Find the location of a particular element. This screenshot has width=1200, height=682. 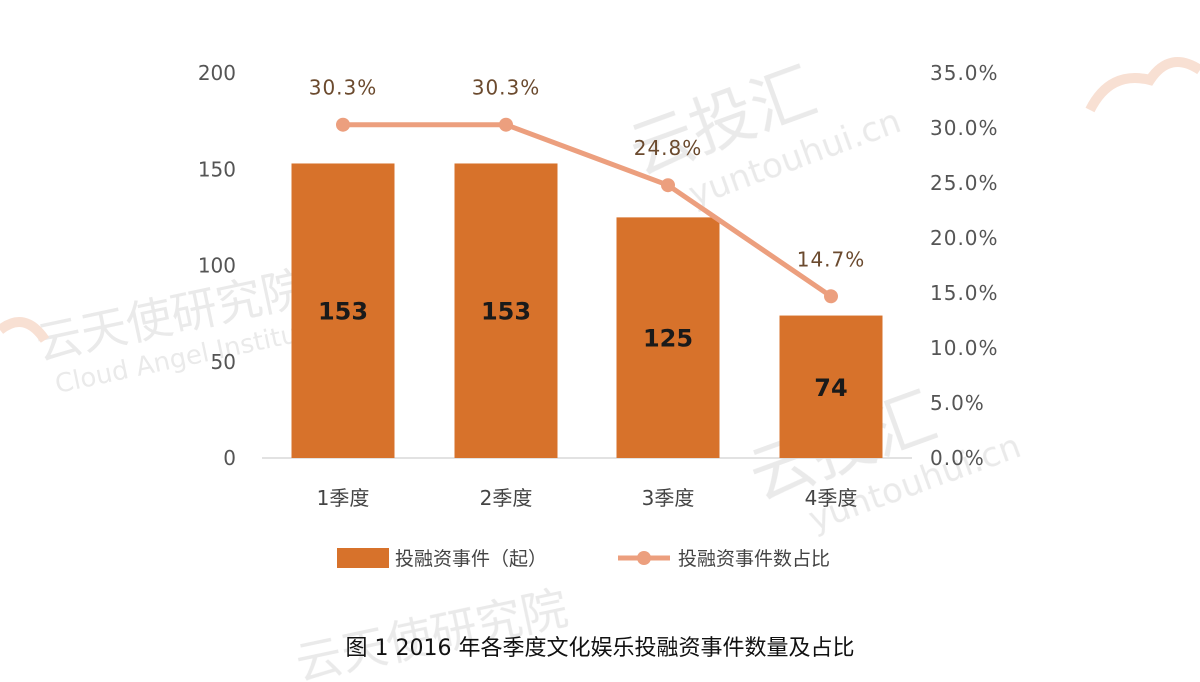

y-axis-right: 0.0% 5.0% 10.0% 15.0% 20.0% 25.0% 30.0% 35.0% is located at coordinates (964, 265).